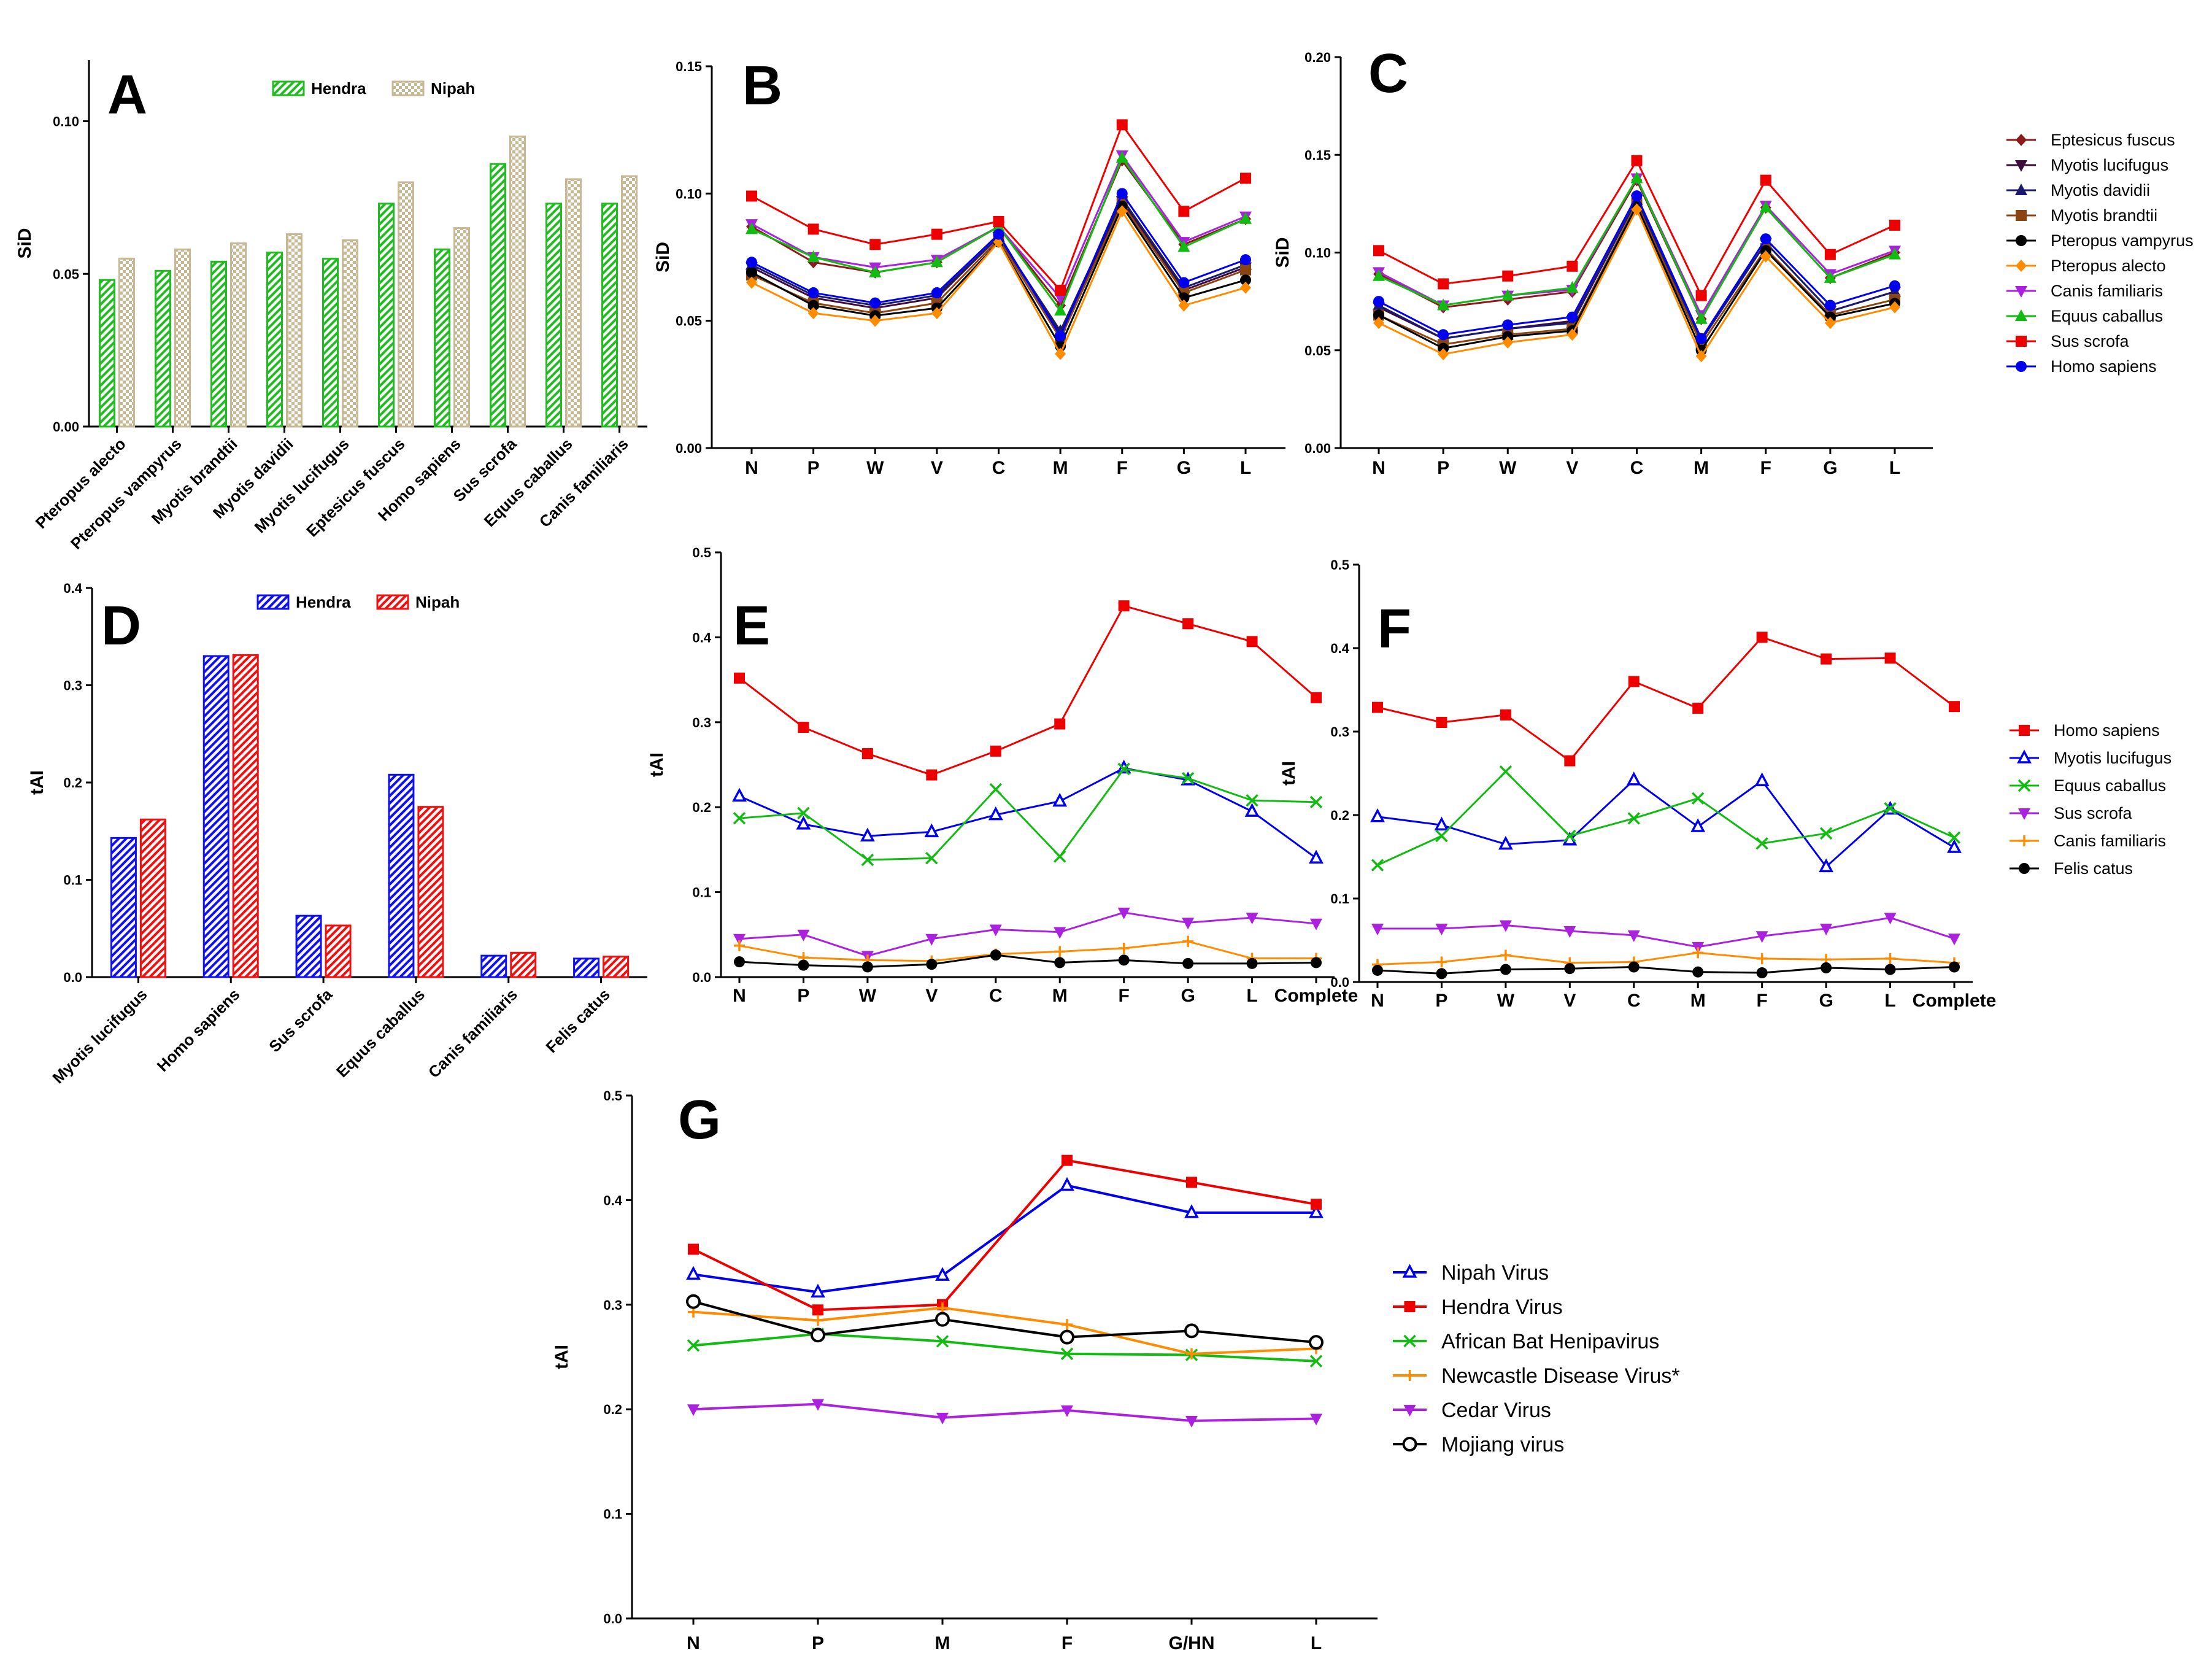 This screenshot has width=2212, height=1670. I want to click on point-myotis-lucifugus-complete, so click(1317, 857).